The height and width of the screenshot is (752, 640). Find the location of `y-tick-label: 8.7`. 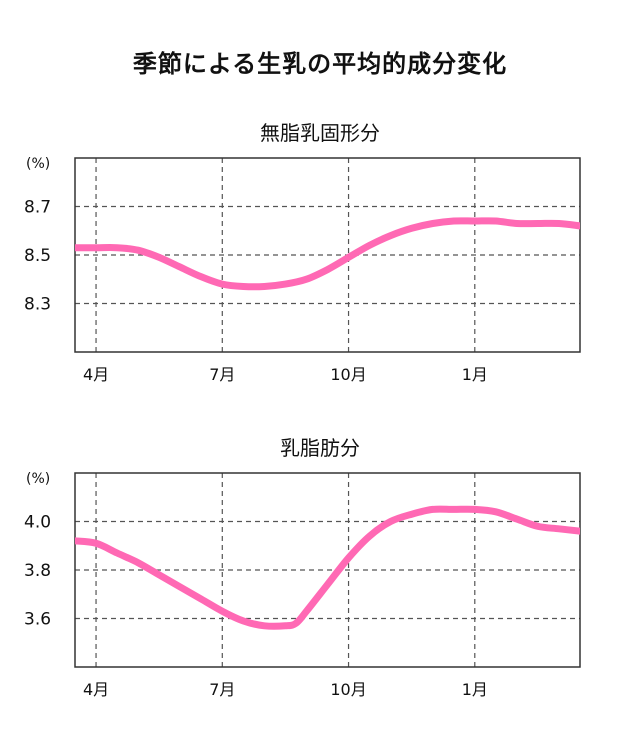

y-tick-label: 8.7 is located at coordinates (37, 208).